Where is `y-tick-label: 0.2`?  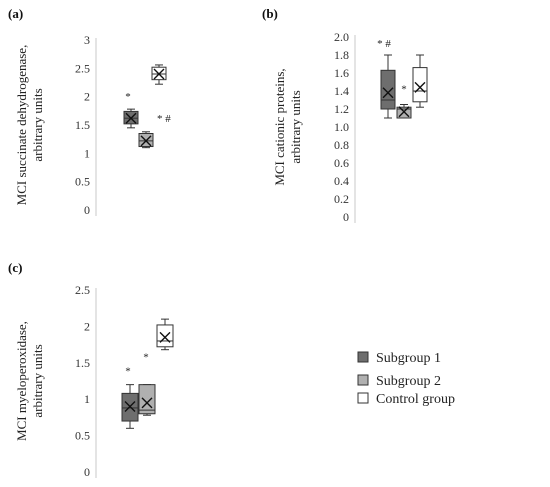 y-tick-label: 0.2 is located at coordinates (341, 199).